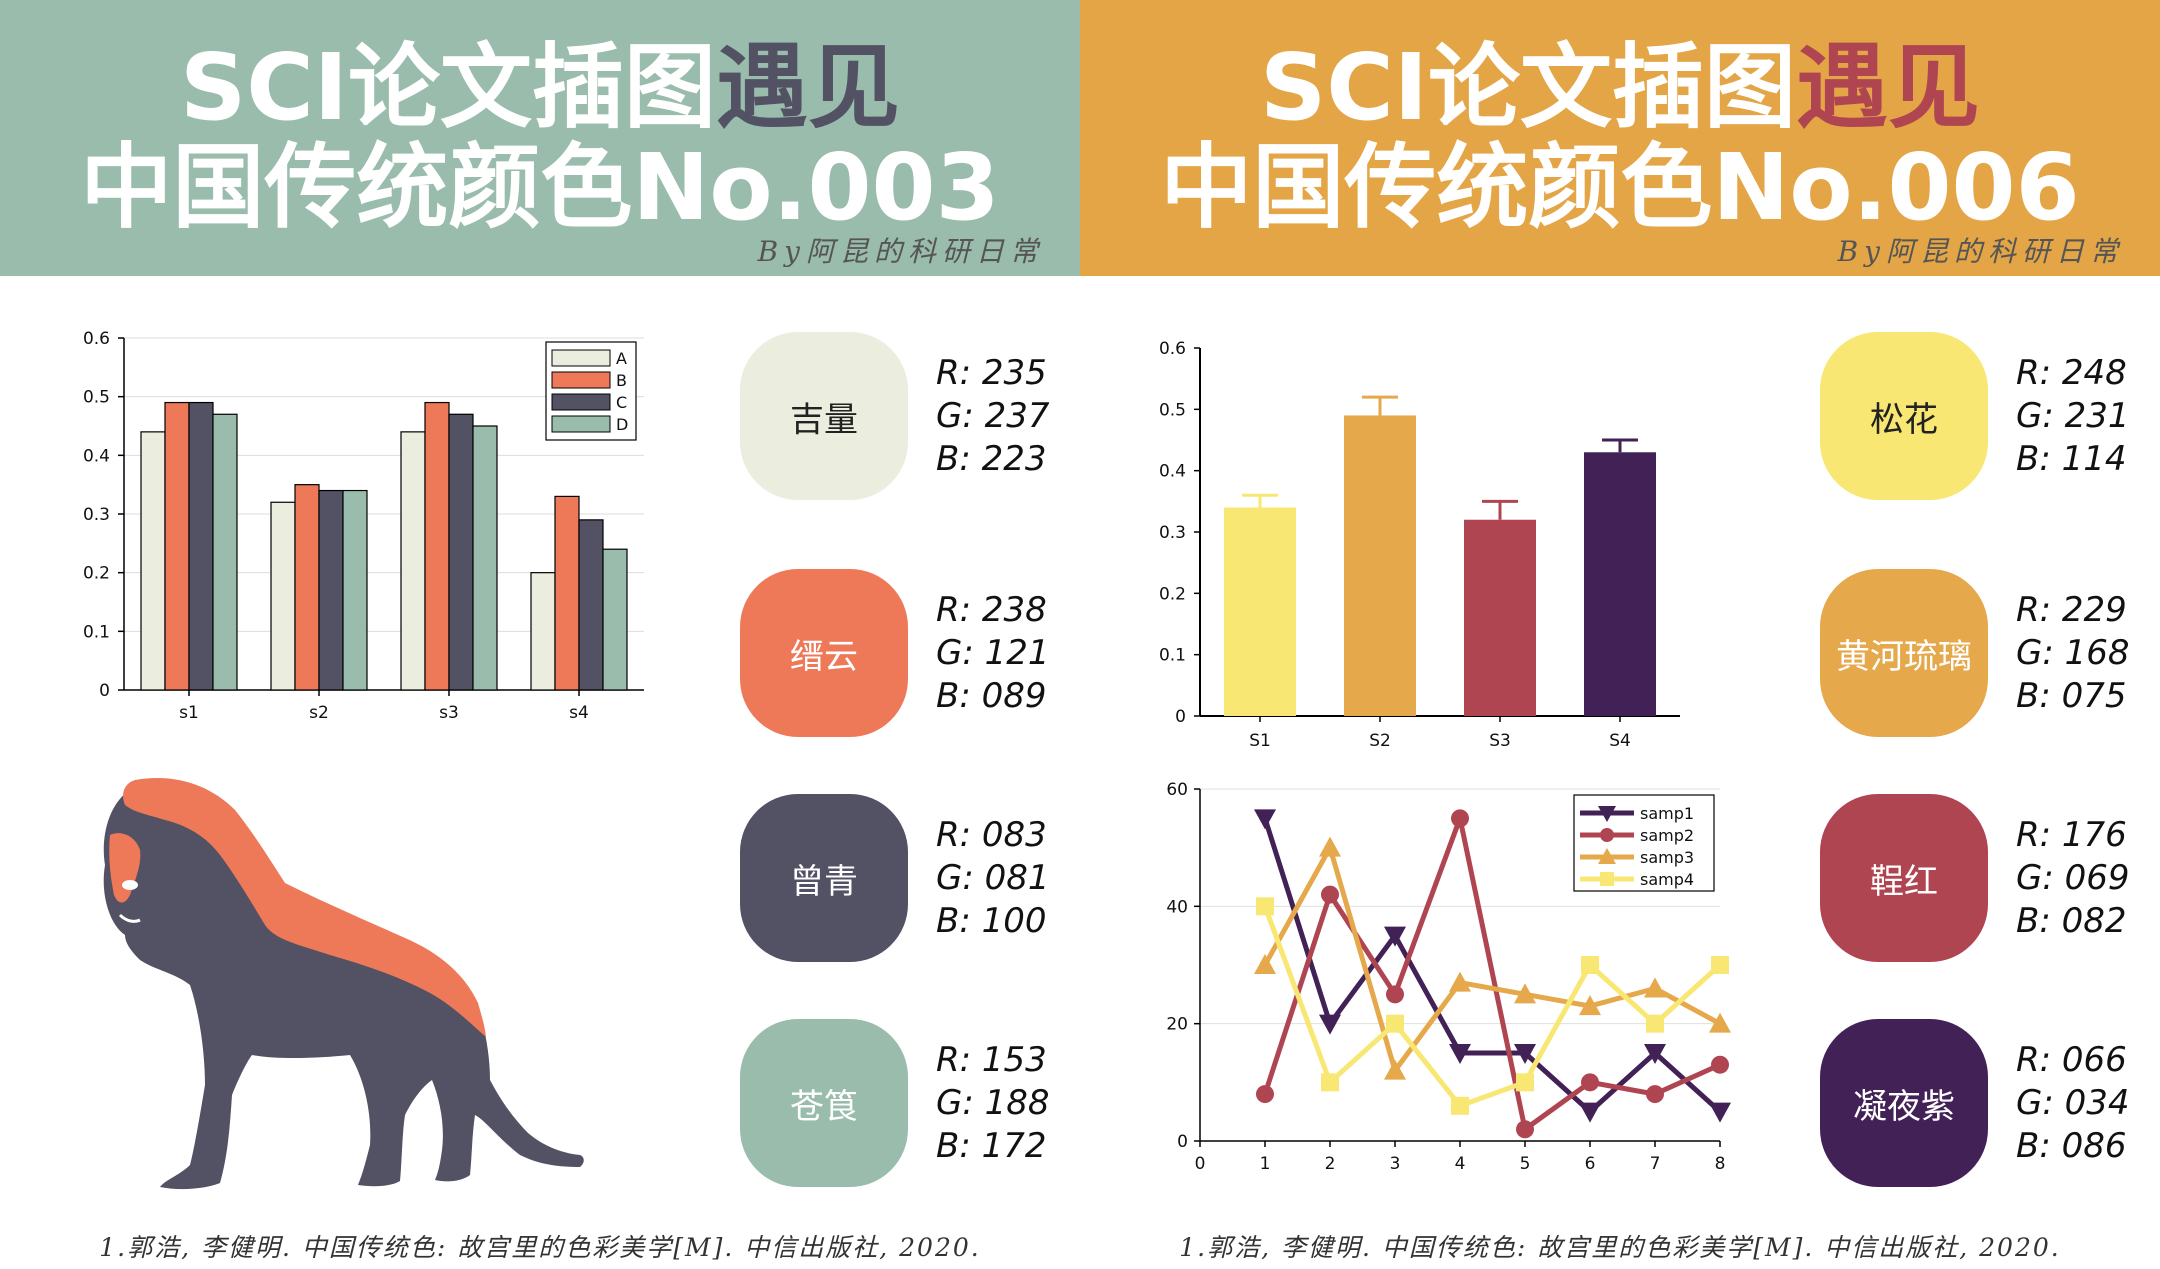  I want to click on rgb-readout-songhua: R: 248 G: 231 B: 114, so click(2073, 416).